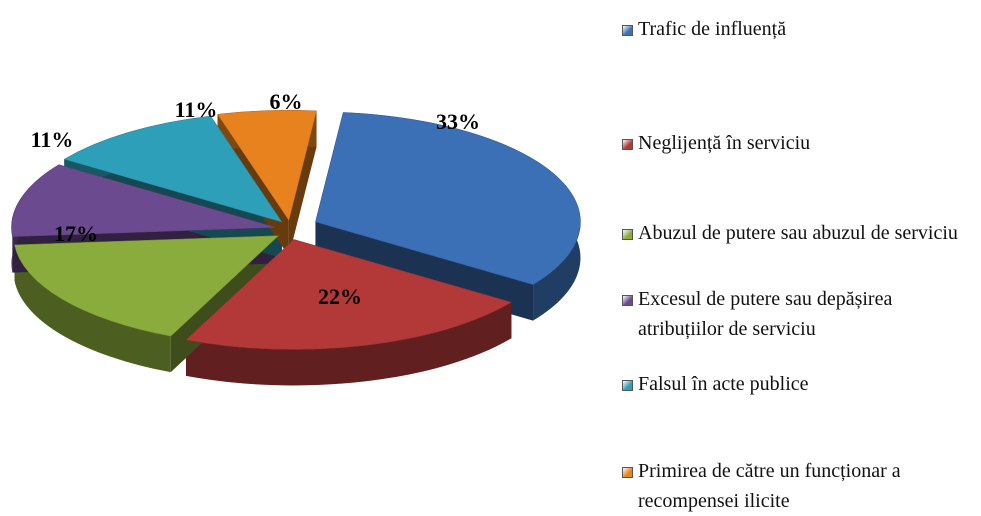 The image size is (981, 516). What do you see at coordinates (798, 233) in the screenshot?
I see `legend-label: Abuzul de putere sau abuzul de serviciu` at bounding box center [798, 233].